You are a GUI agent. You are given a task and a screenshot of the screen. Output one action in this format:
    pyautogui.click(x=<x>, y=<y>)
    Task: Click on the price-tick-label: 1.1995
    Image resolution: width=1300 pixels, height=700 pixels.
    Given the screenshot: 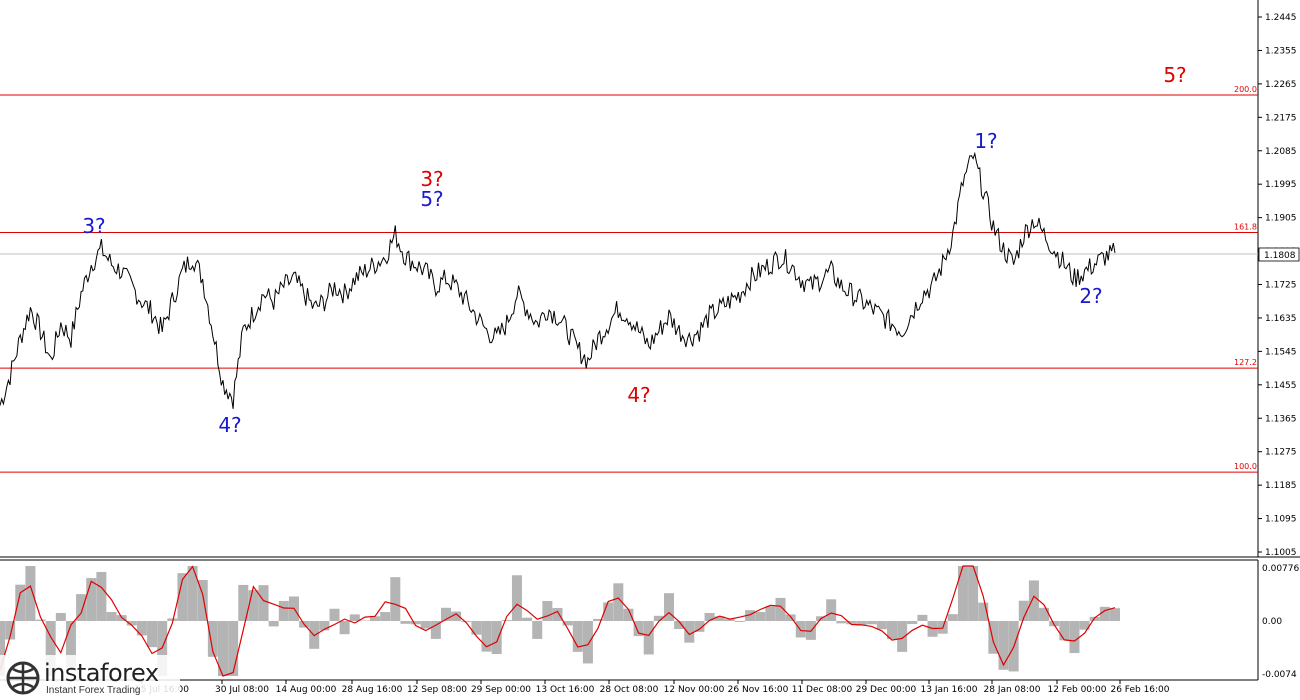 What is the action you would take?
    pyautogui.click(x=1281, y=185)
    